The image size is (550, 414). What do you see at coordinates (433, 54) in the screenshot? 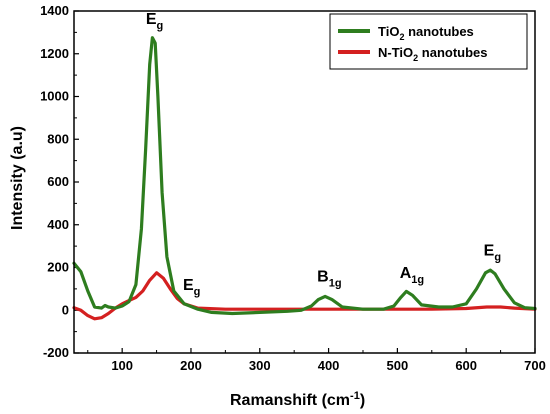
I see `legend-label-n-tio2: N-TiO2 nanotubes` at bounding box center [433, 54].